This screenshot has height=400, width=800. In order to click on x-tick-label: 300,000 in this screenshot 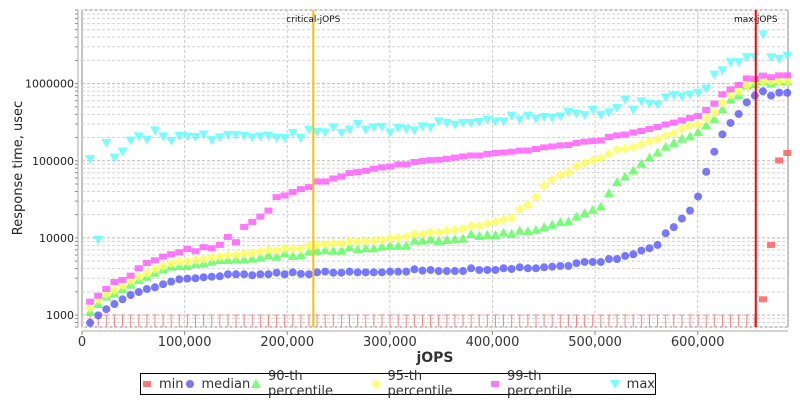, I will do `click(390, 342)`.